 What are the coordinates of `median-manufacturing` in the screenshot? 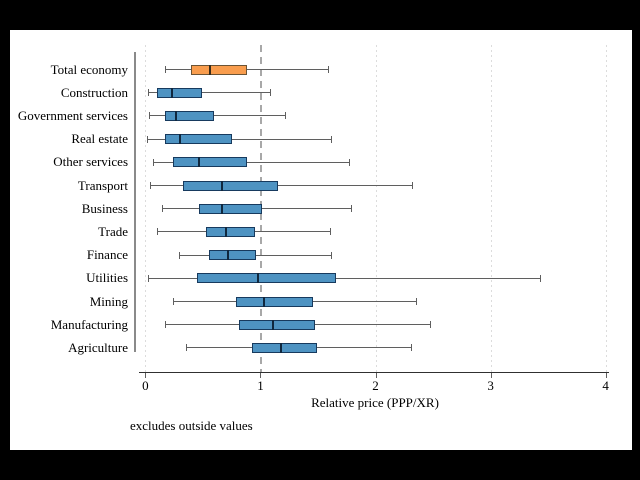 It's located at (273, 324).